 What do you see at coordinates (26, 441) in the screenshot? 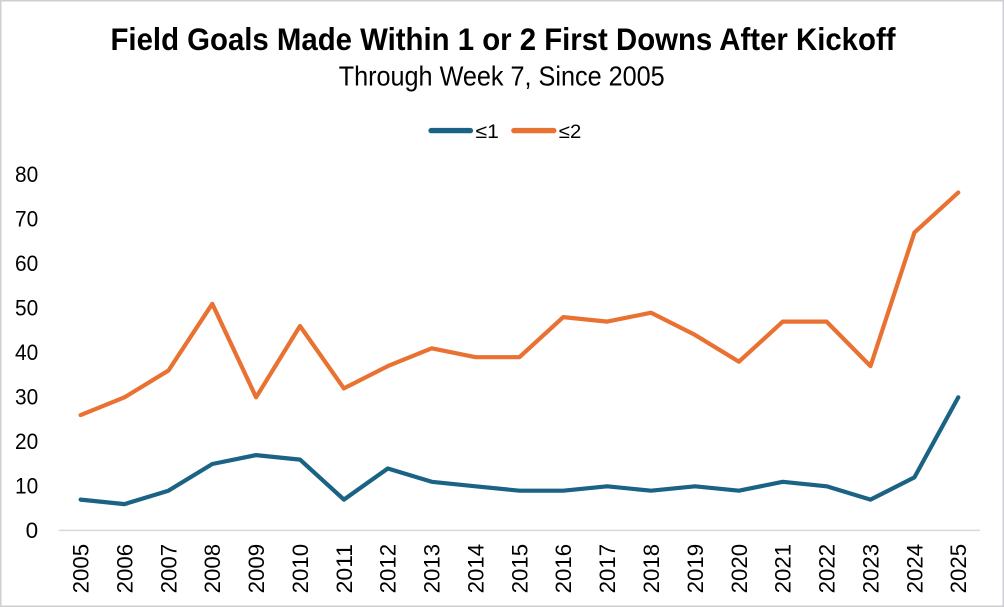
I see `svg-text: 20` at bounding box center [26, 441].